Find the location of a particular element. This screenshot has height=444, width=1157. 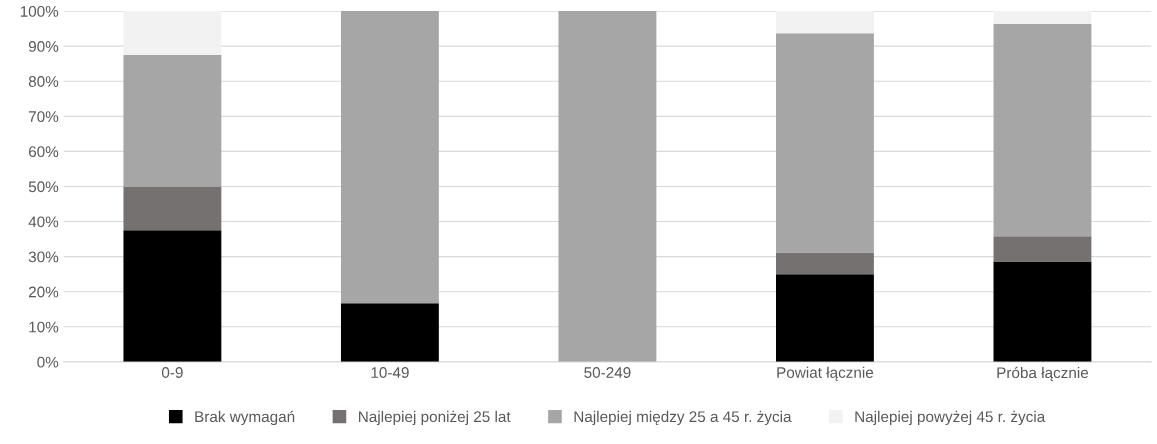

y-tick-label: 80% is located at coordinates (43, 81).